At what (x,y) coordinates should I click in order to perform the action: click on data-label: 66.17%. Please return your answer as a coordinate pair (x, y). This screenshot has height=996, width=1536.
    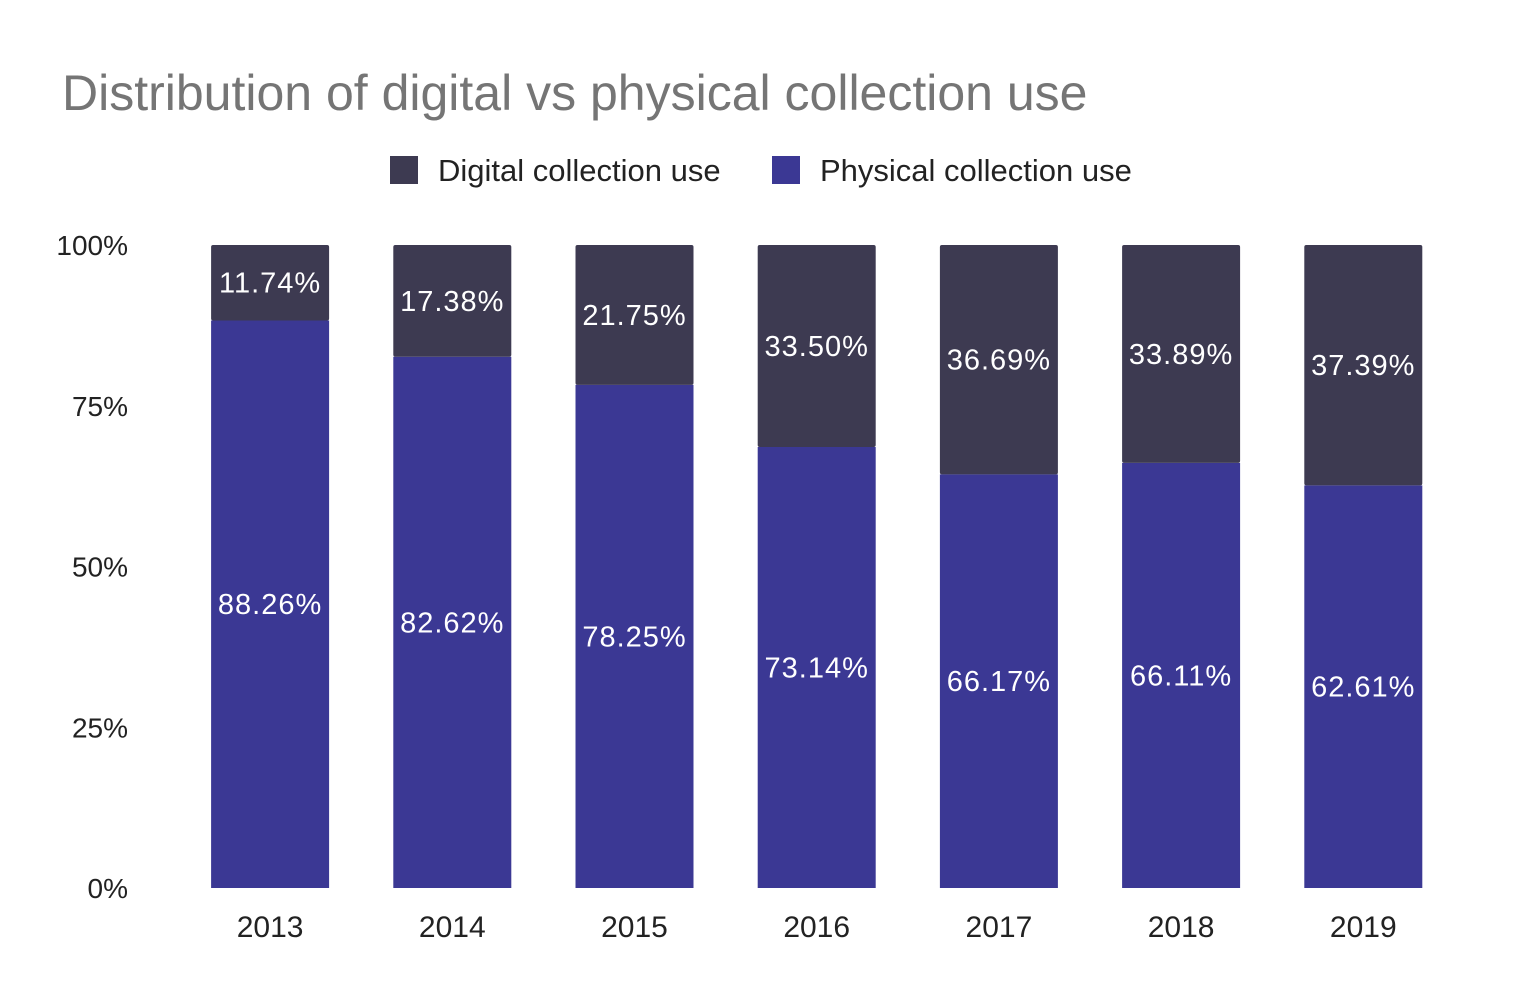
    Looking at the image, I should click on (999, 682).